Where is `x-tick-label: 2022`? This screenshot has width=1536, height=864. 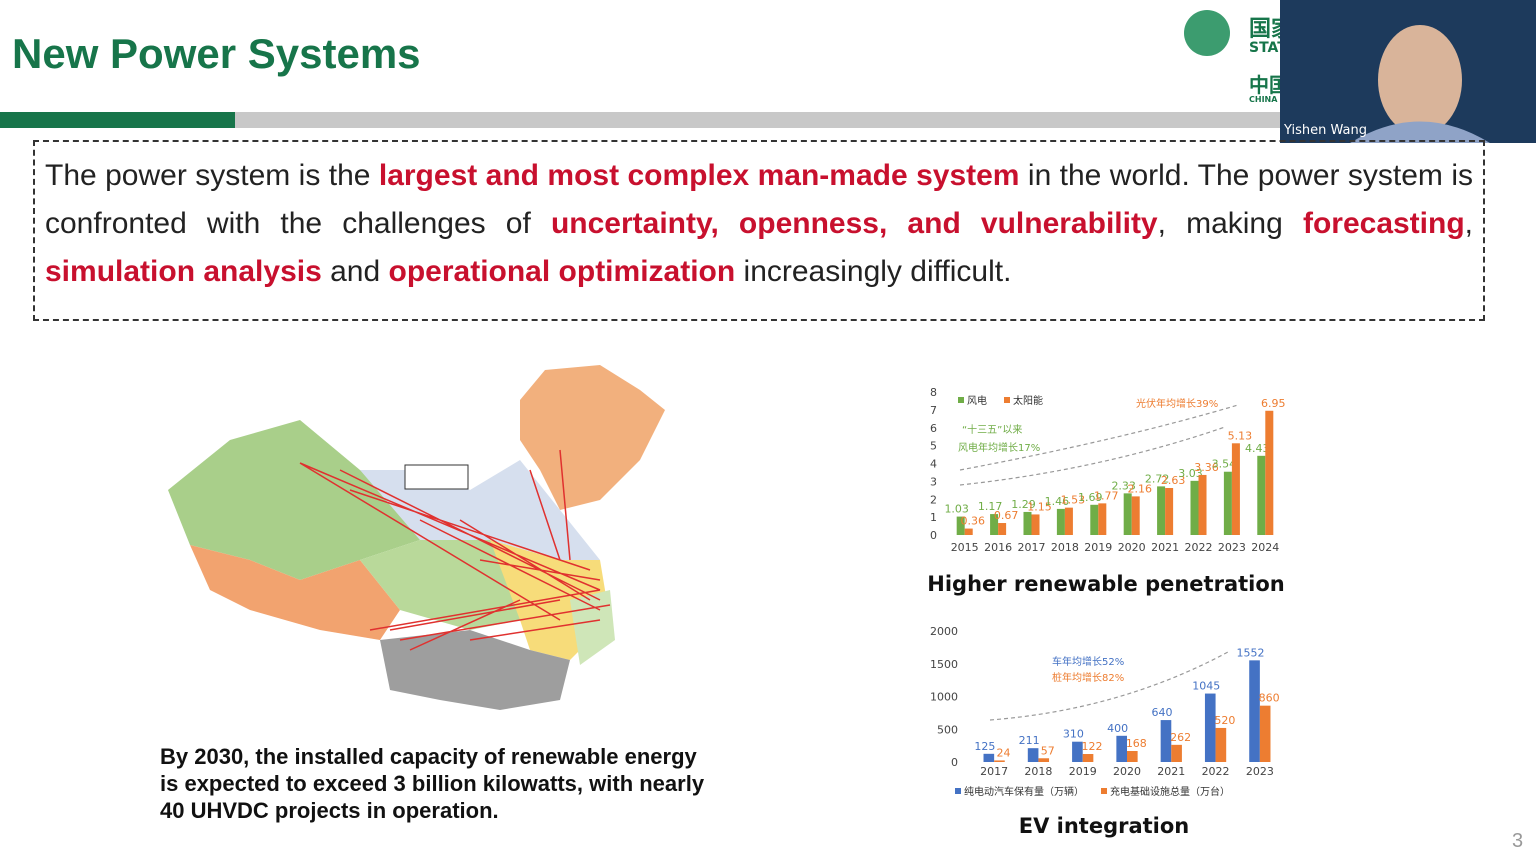
x-tick-label: 2022 is located at coordinates (1216, 771).